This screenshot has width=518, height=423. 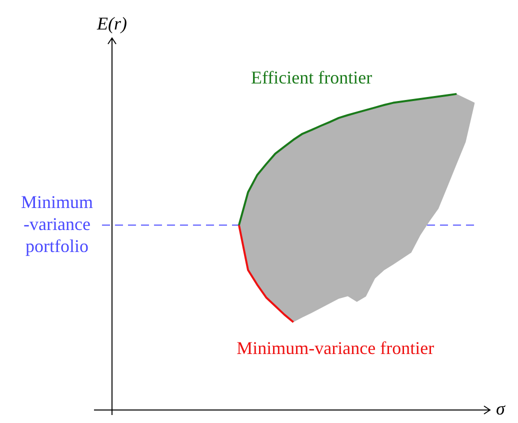 What do you see at coordinates (311, 78) in the screenshot?
I see `series-label: Efficient frontier` at bounding box center [311, 78].